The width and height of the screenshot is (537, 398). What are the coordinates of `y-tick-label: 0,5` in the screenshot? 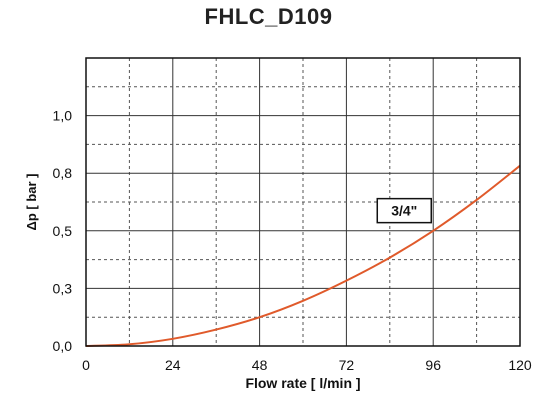 It's located at (63, 231).